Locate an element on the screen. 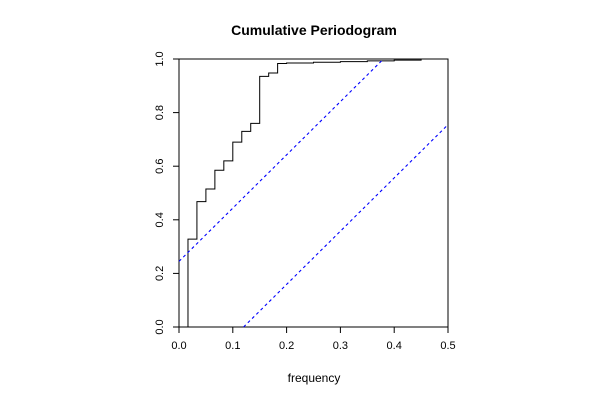 Image resolution: width=599 pixels, height=400 pixels. y-tick-label: 0.6 is located at coordinates (160, 166).